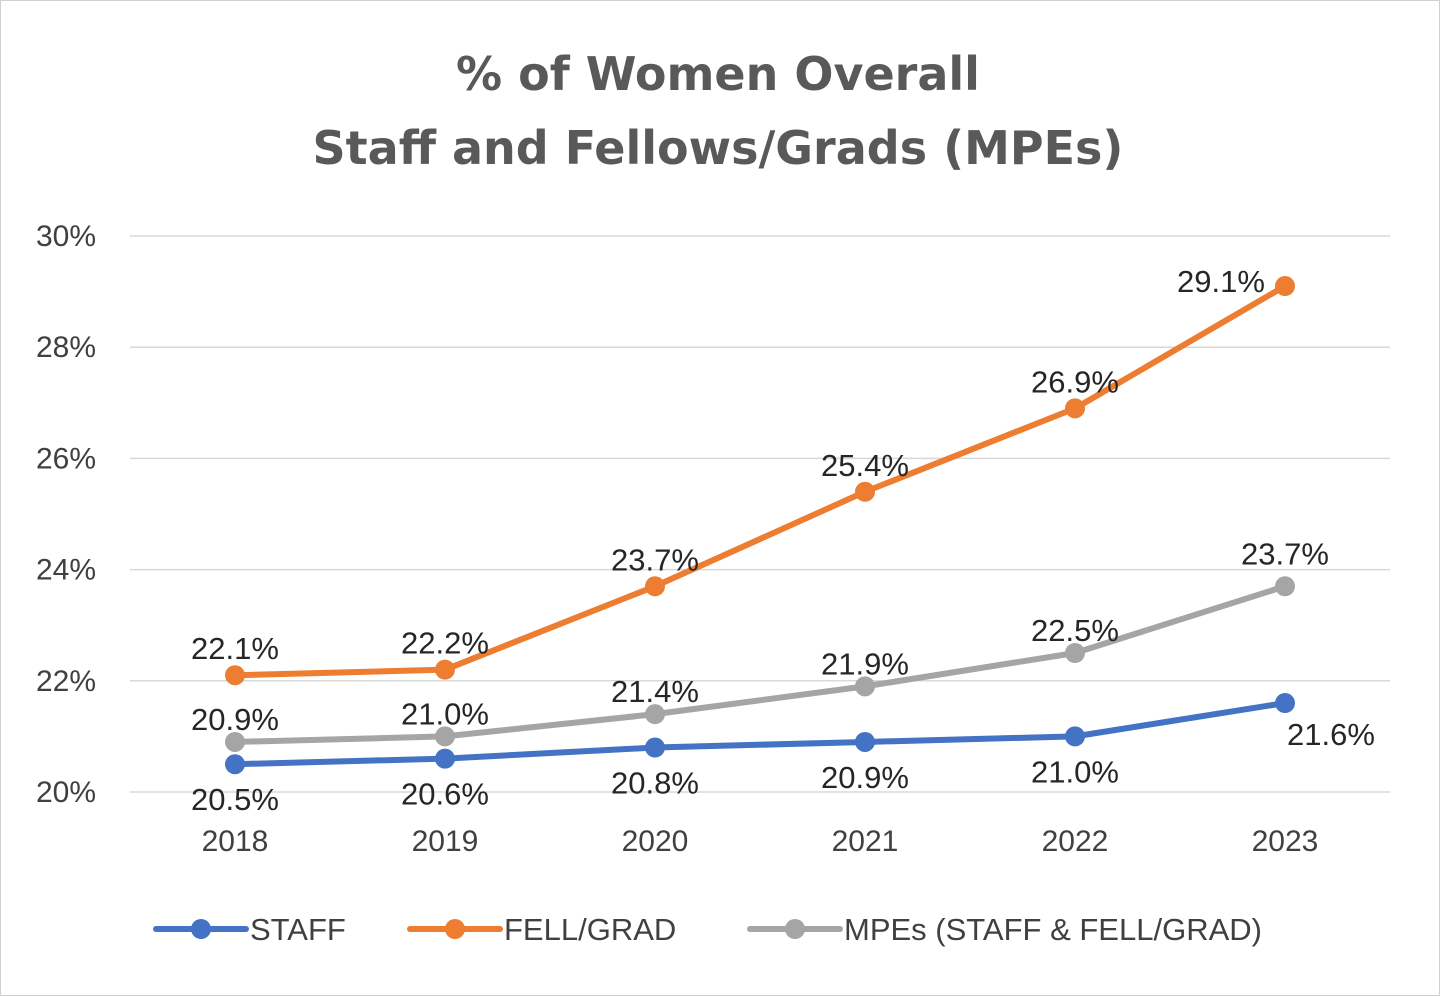  I want to click on data-label-fell-grad-2019: 22.2%, so click(445, 643).